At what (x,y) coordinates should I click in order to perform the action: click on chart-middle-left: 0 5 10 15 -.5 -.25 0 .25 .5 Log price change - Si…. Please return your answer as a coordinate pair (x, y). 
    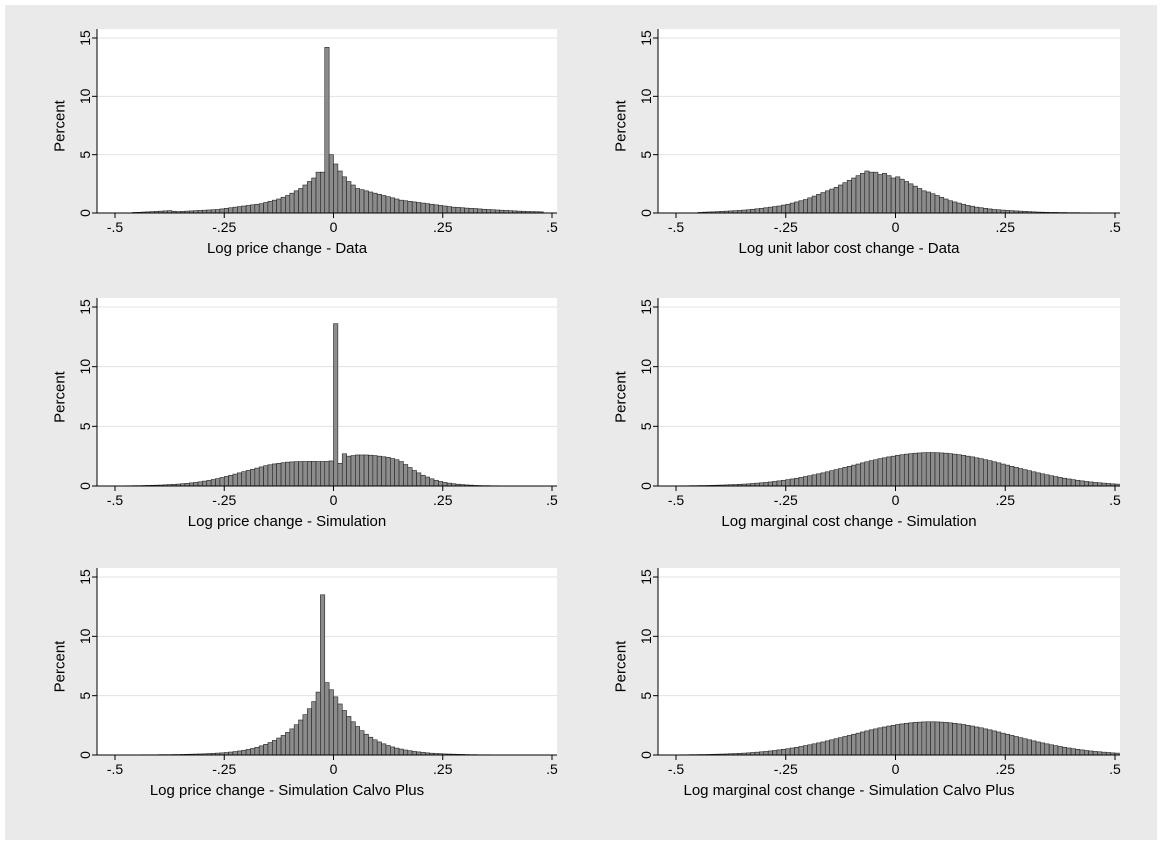
    Looking at the image, I should click on (305, 414).